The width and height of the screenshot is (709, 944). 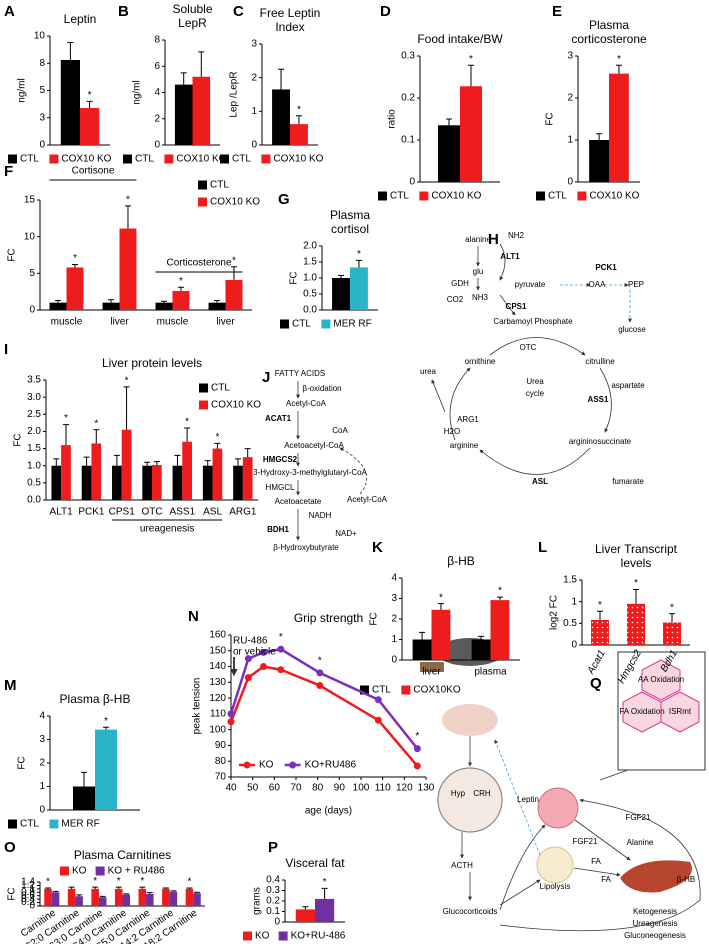 What do you see at coordinates (136, 871) in the screenshot?
I see `legend-label: KO + RU486` at bounding box center [136, 871].